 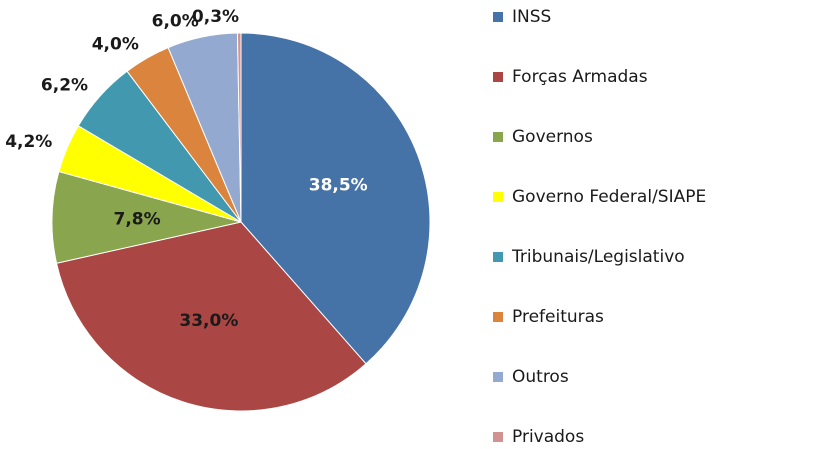 What do you see at coordinates (338, 185) in the screenshot?
I see `data-label: 38,5%` at bounding box center [338, 185].